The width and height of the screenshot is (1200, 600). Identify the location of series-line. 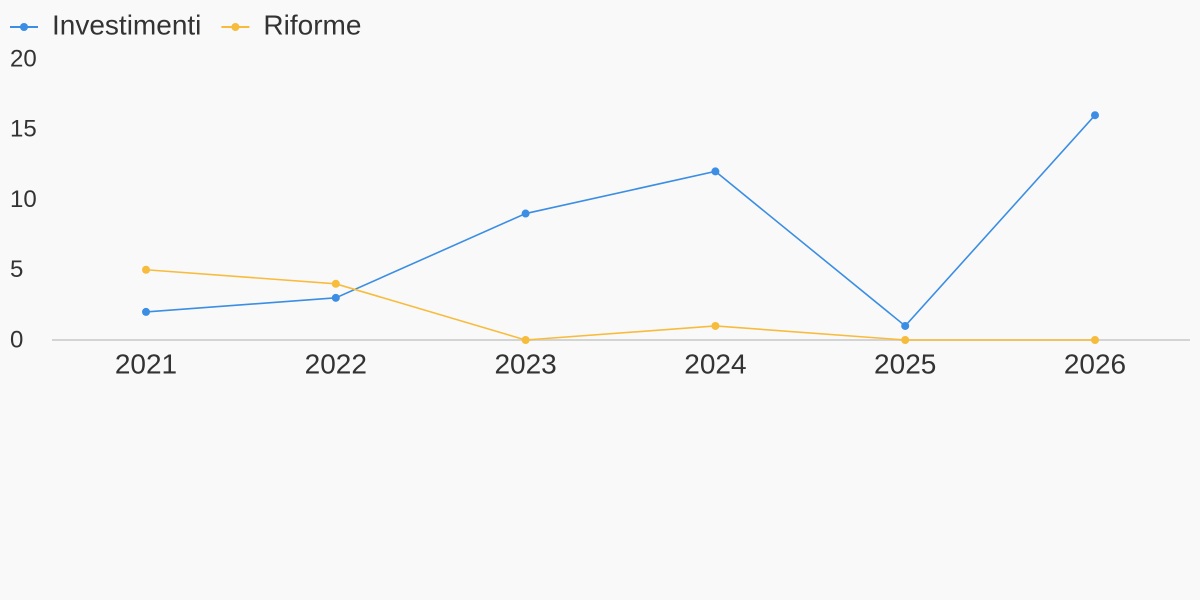
(620, 304).